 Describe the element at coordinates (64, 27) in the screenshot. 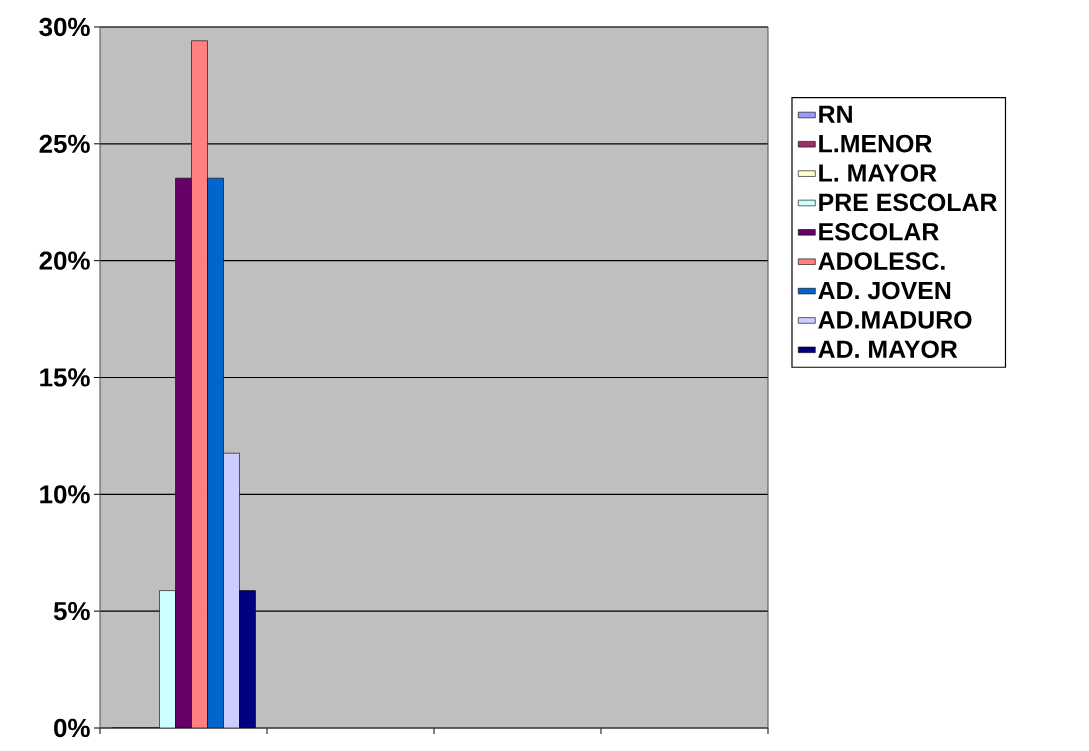

I see `y-tick-label: 30%` at that location.